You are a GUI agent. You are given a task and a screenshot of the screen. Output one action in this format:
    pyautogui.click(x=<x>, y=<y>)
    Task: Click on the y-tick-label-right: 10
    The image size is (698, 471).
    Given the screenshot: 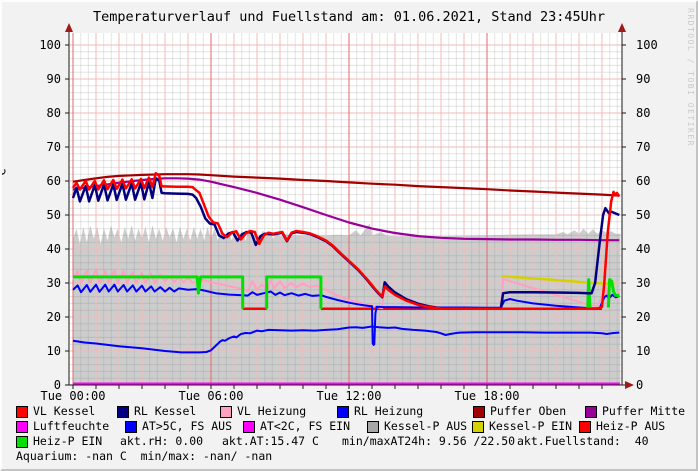 What is the action you would take?
    pyautogui.click(x=643, y=351)
    